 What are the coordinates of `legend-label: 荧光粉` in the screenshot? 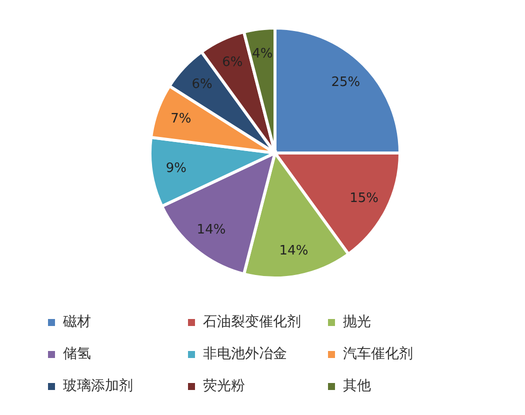 It's located at (224, 386).